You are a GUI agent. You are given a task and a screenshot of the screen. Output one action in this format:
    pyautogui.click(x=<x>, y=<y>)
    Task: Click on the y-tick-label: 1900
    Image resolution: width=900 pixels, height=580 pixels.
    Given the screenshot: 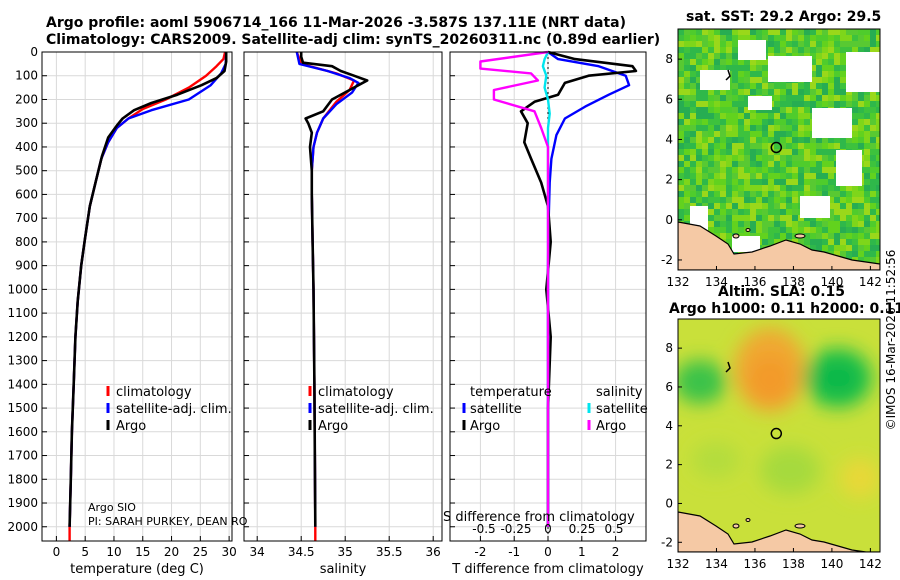 What is the action you would take?
    pyautogui.click(x=22, y=503)
    